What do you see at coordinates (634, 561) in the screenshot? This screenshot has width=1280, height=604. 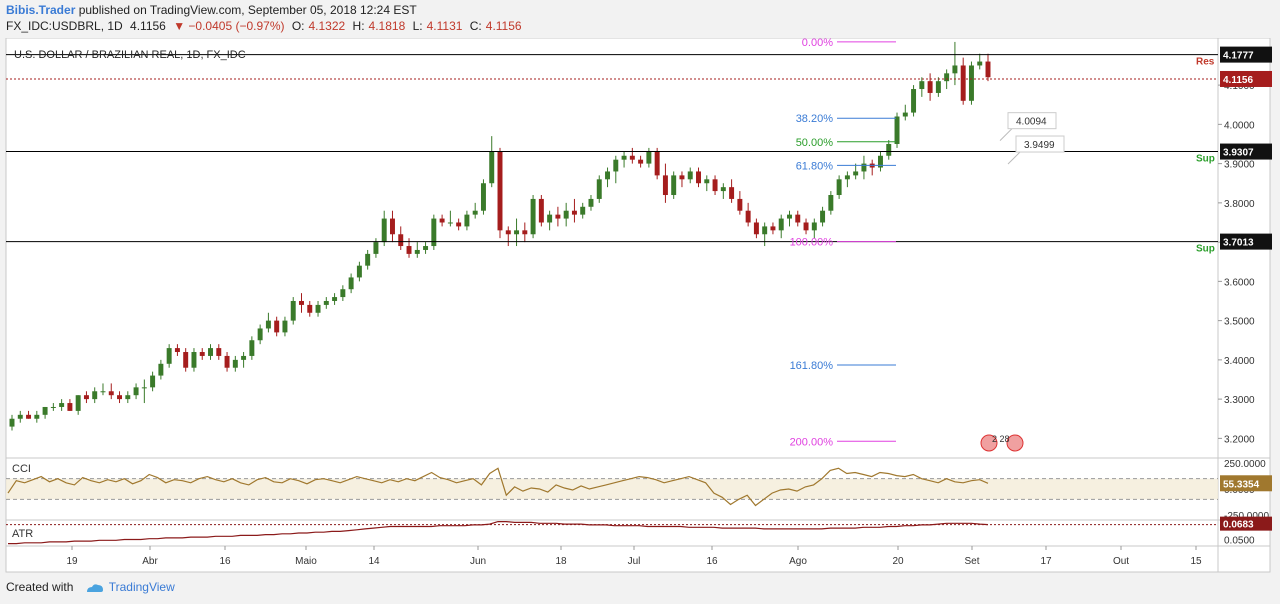 I see `x-tick-label: Jul` at bounding box center [634, 561].